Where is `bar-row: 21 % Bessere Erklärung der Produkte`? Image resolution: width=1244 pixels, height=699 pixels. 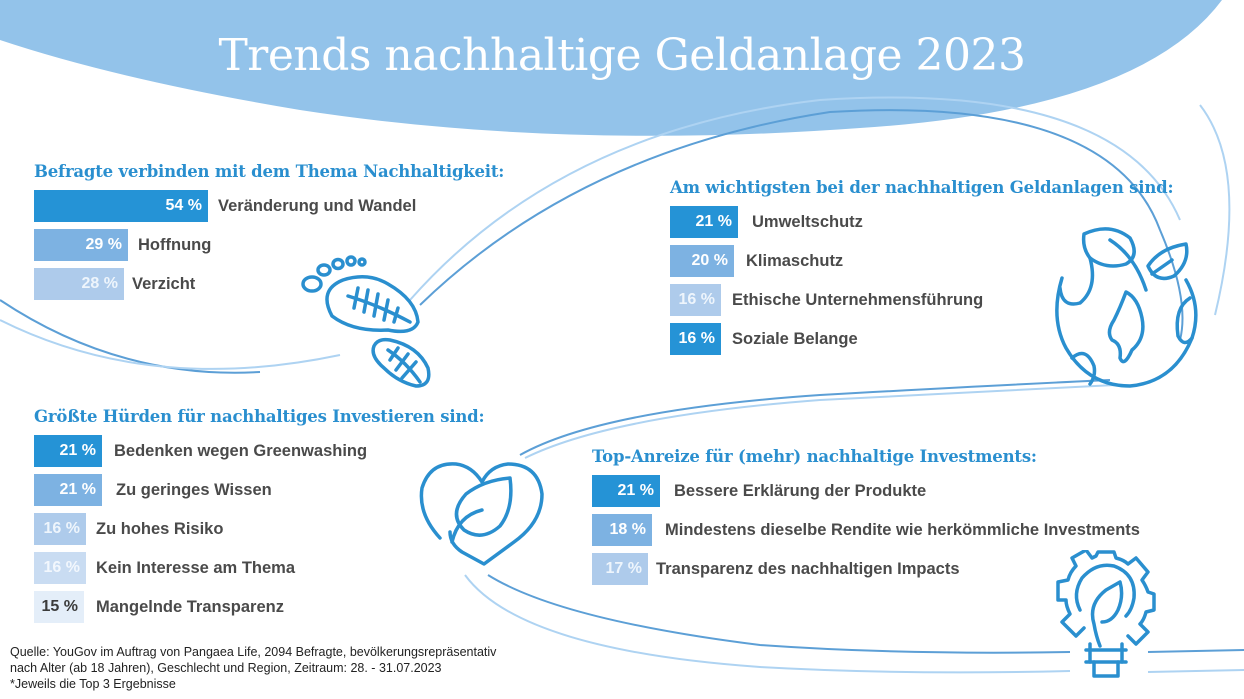
bar-row: 21 % Bessere Erklärung der Produkte is located at coordinates (814, 491).